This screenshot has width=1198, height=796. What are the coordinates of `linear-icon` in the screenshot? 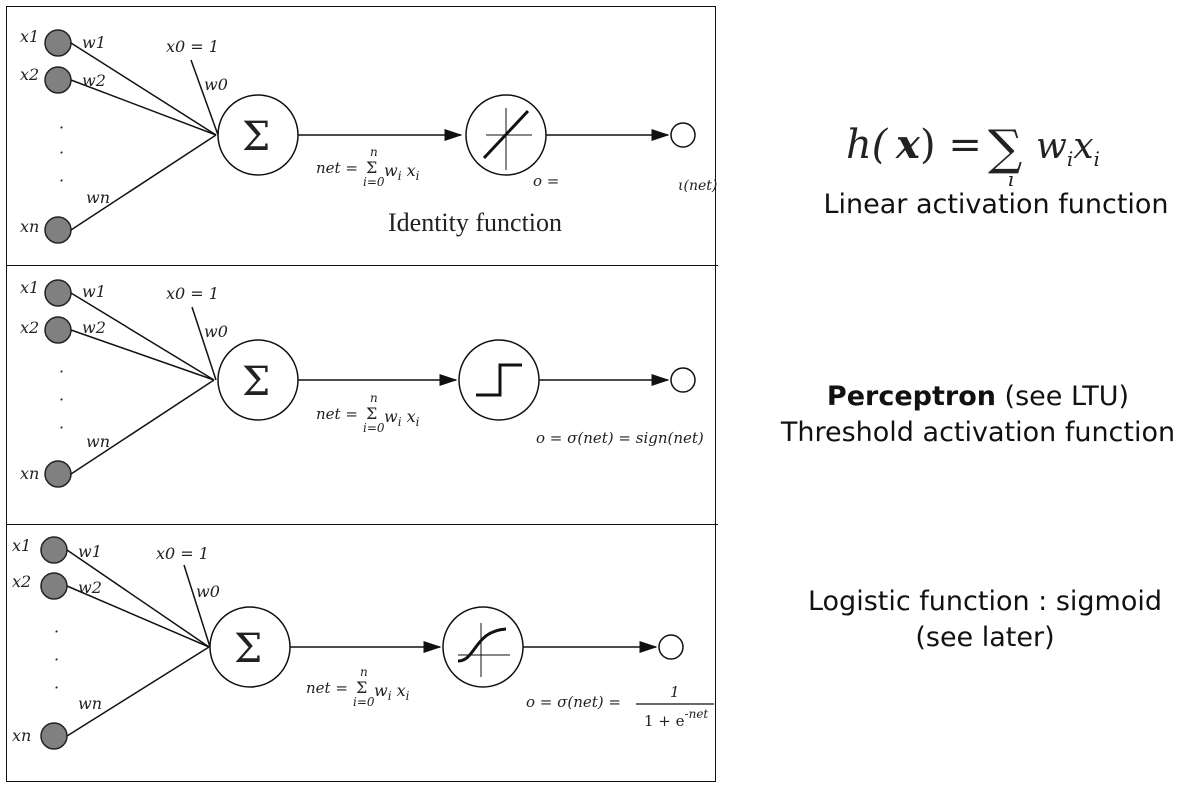 It's located at (507, 139).